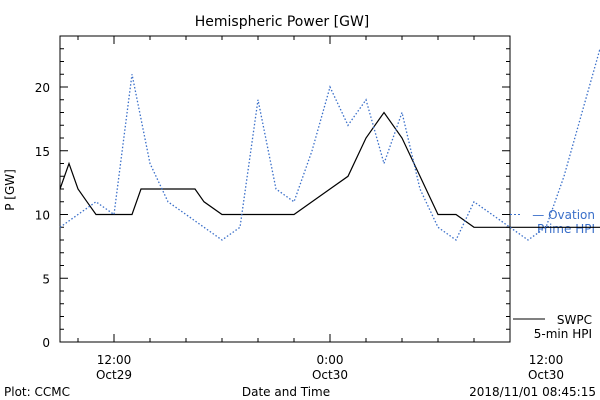  What do you see at coordinates (42, 216) in the screenshot?
I see `y-tick-label: 10` at bounding box center [42, 216].